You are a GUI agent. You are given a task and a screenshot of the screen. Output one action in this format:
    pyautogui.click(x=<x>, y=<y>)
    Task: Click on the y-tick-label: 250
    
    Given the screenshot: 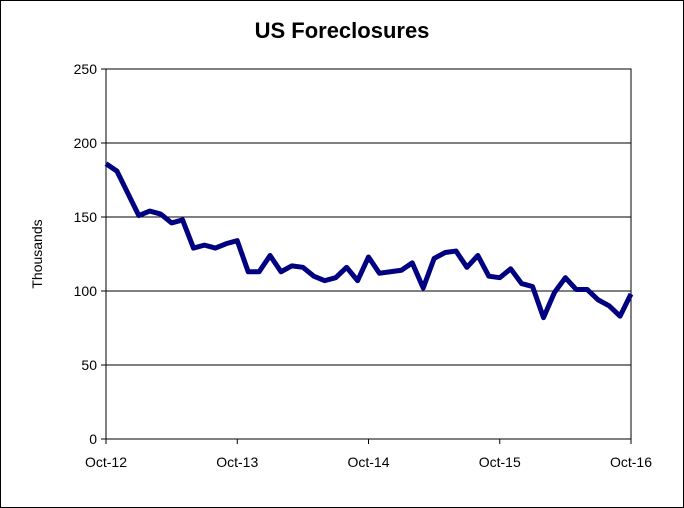 What is the action you would take?
    pyautogui.click(x=86, y=69)
    